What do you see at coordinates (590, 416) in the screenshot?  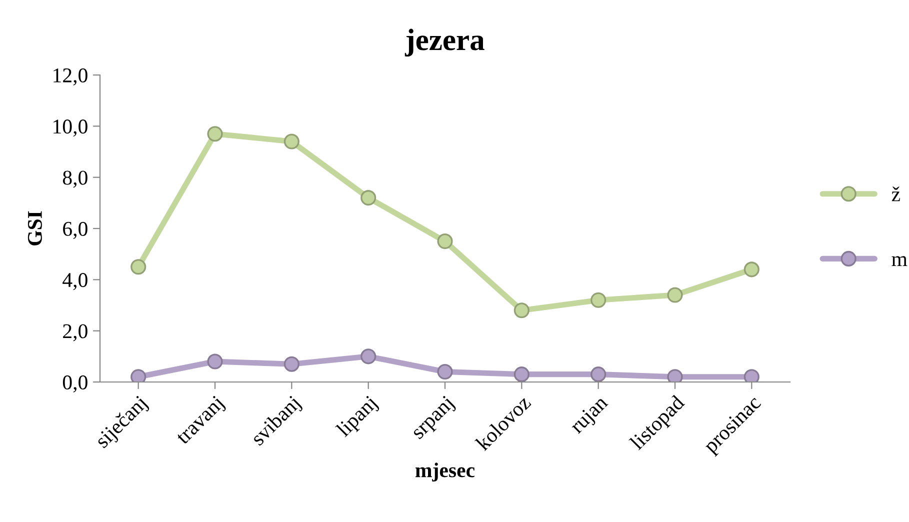 I see `x-tick-label: rujan` at bounding box center [590, 416].